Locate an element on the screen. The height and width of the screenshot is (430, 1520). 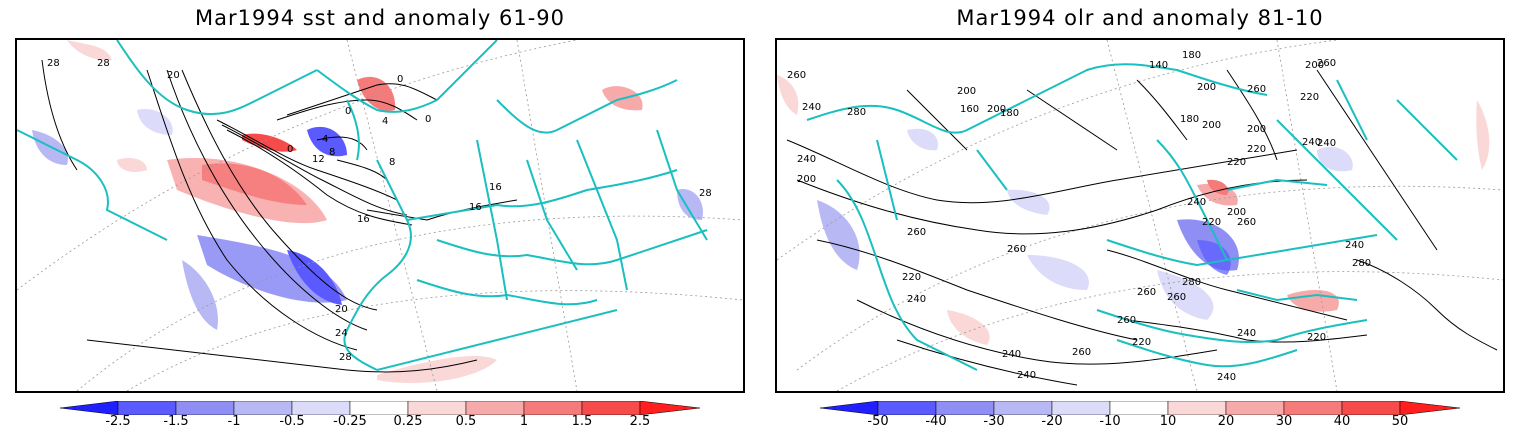
olr-tick-4: -20 is located at coordinates (1052, 421).